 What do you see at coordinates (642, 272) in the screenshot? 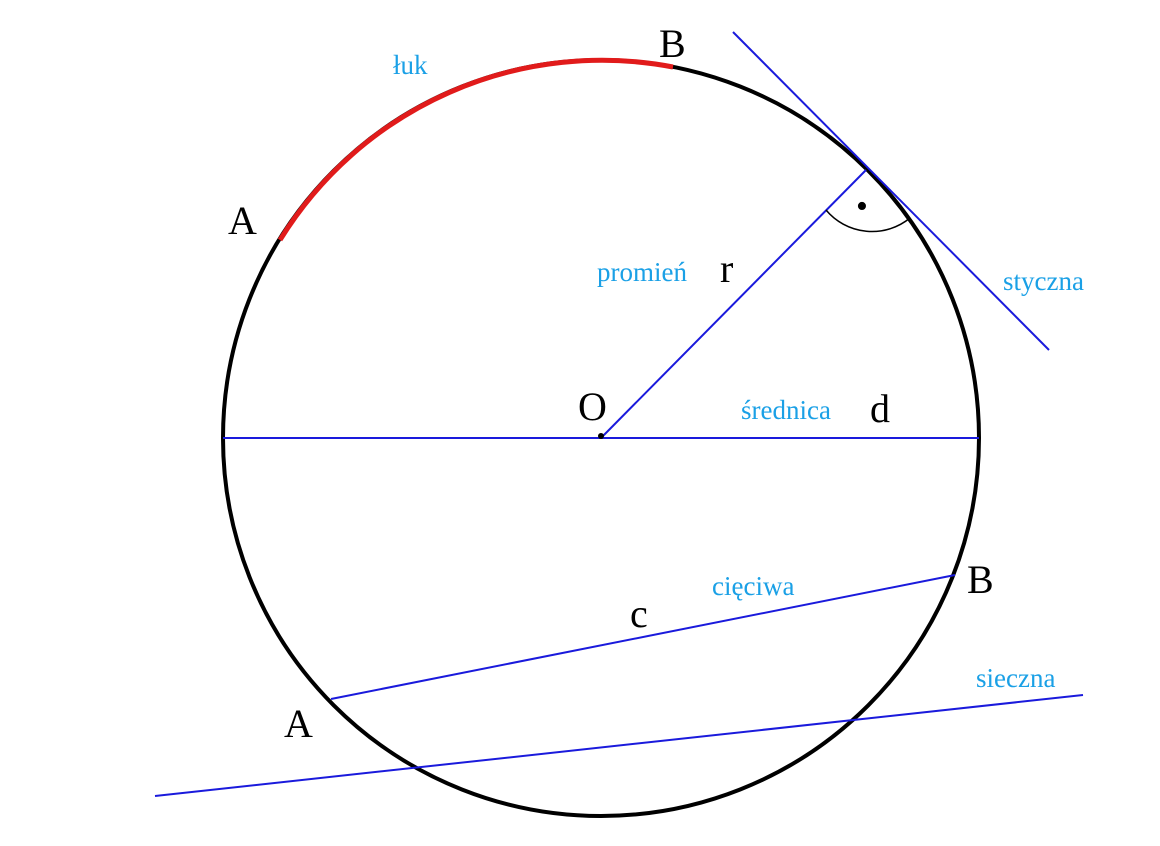
I see `radius-term-label: promień` at bounding box center [642, 272].